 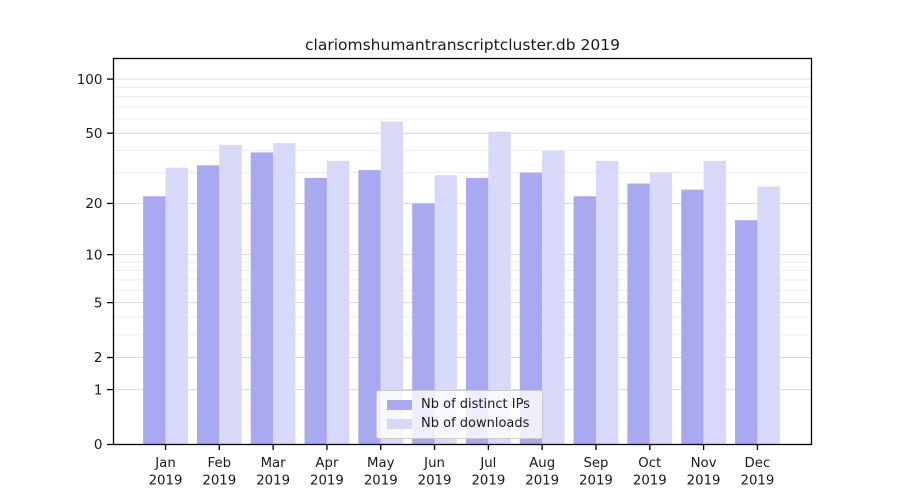 What do you see at coordinates (757, 472) in the screenshot?
I see `x-tick-label-dec: Dec 2019` at bounding box center [757, 472].